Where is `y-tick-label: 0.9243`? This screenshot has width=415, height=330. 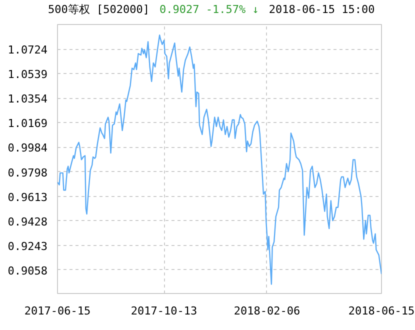 y-tick-label: 0.9243 is located at coordinates (28, 246).